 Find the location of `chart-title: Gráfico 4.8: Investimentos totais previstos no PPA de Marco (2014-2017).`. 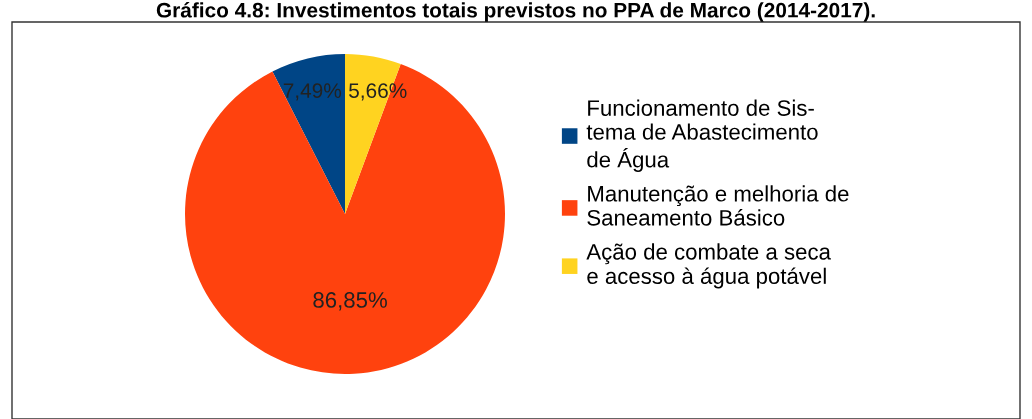

chart-title: Gráfico 4.8: Investimentos totais previstos no PPA de Marco (2014-2017). is located at coordinates (515, 12).